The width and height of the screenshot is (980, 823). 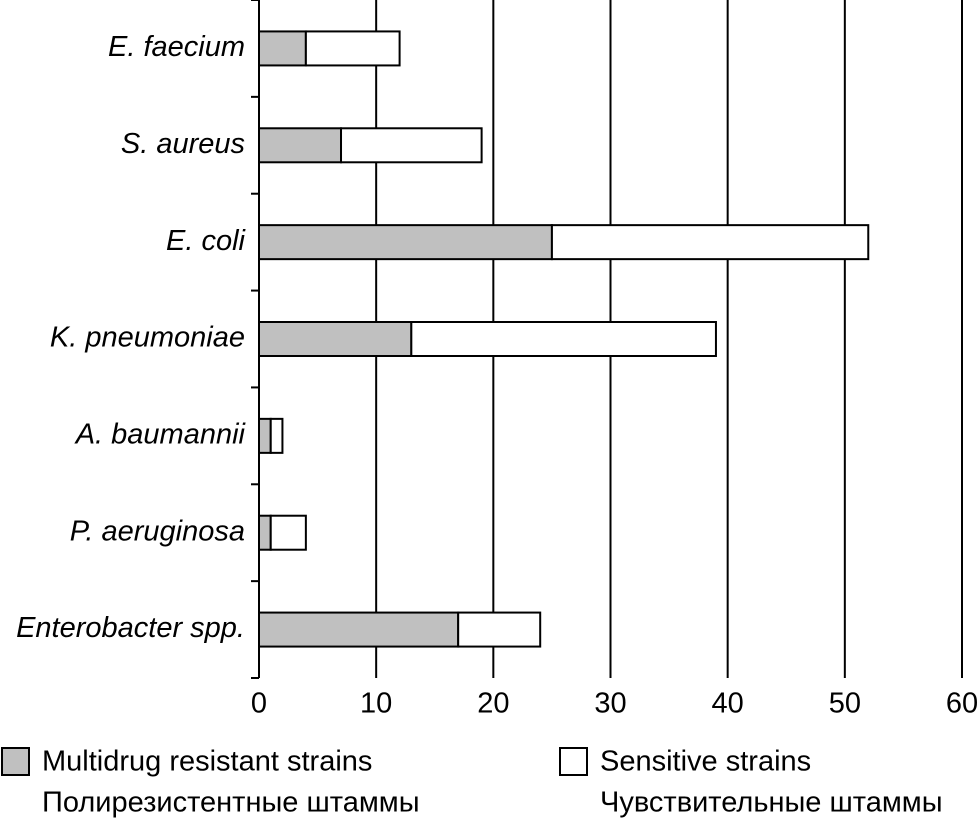 I want to click on x-tick-label: 60, so click(x=962, y=704).